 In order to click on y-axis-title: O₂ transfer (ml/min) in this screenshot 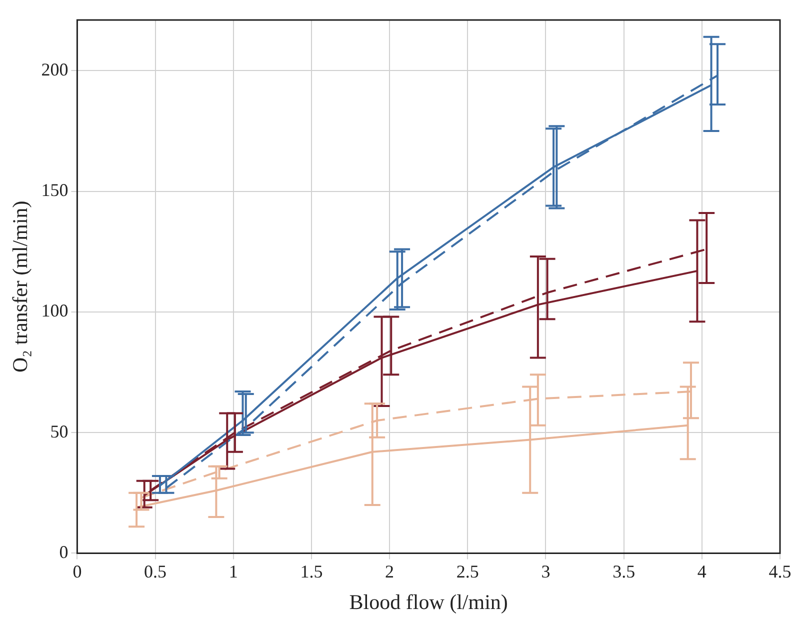, I will do `click(20, 286)`.